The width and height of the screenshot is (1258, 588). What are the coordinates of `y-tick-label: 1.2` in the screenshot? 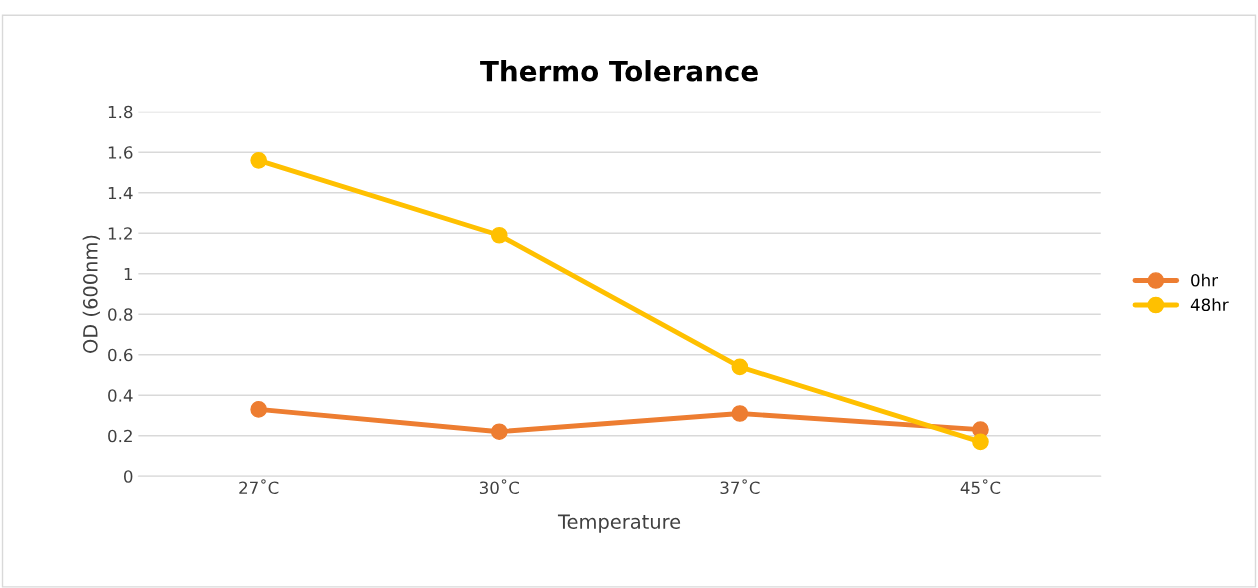 It's located at (120, 233).